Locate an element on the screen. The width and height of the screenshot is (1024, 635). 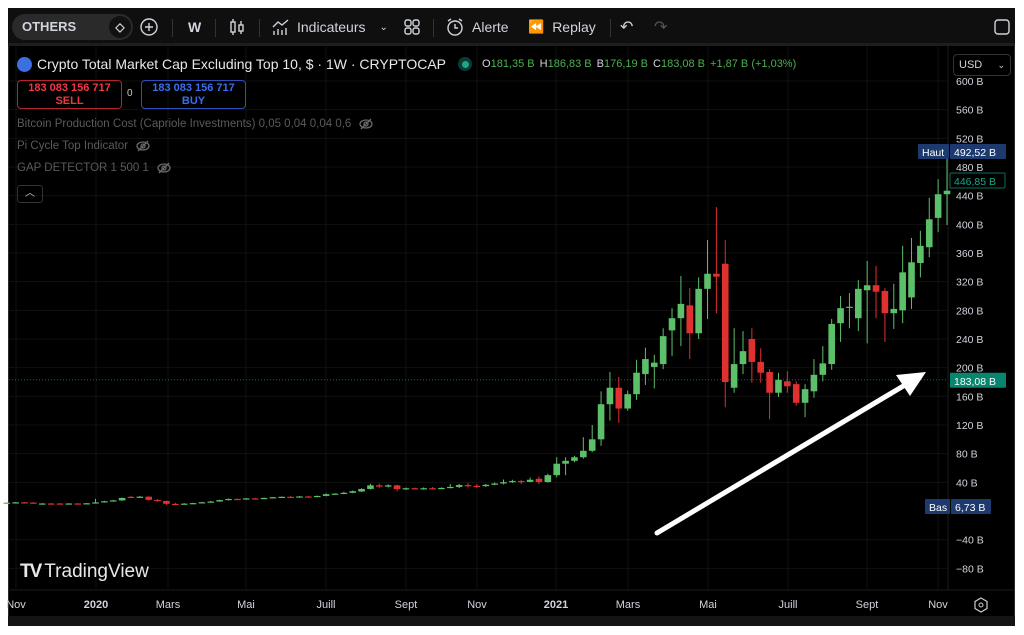
alert-button: Alerte is located at coordinates (477, 27).